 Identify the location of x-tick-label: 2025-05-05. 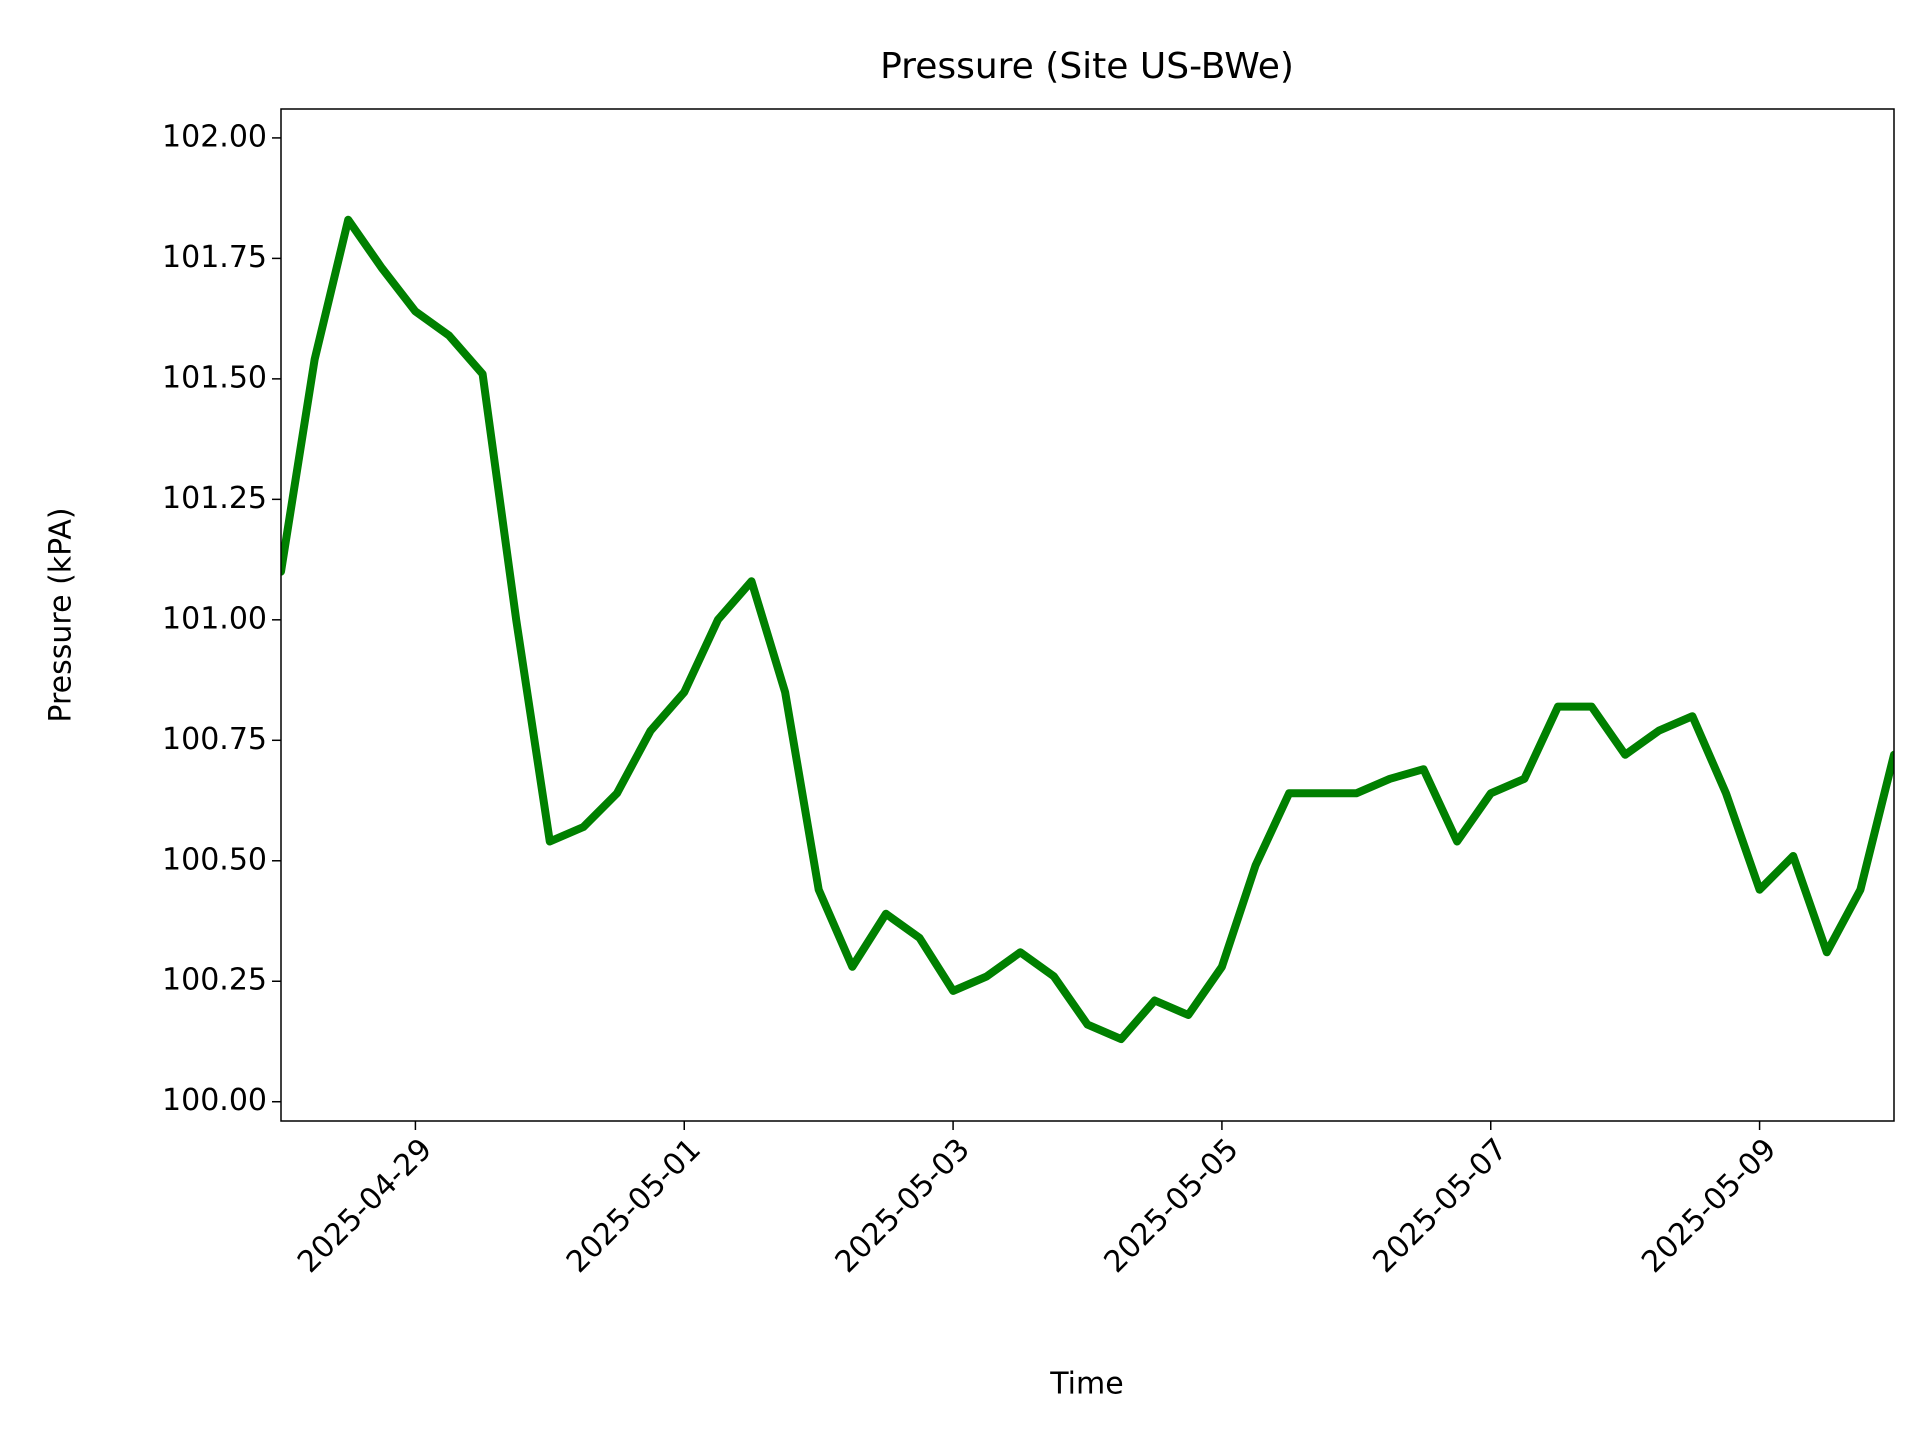
(1172, 1206).